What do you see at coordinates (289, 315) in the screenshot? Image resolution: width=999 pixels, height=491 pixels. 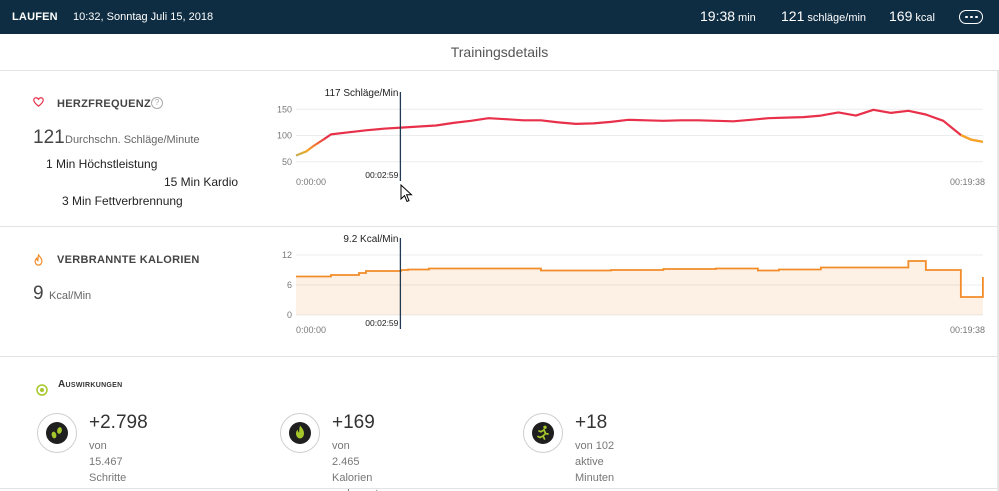 I see `y-tick-label: 0` at bounding box center [289, 315].